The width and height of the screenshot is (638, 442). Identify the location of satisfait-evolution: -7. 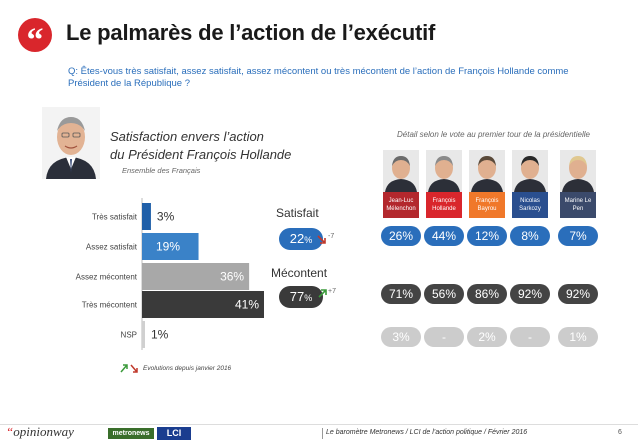
(331, 236).